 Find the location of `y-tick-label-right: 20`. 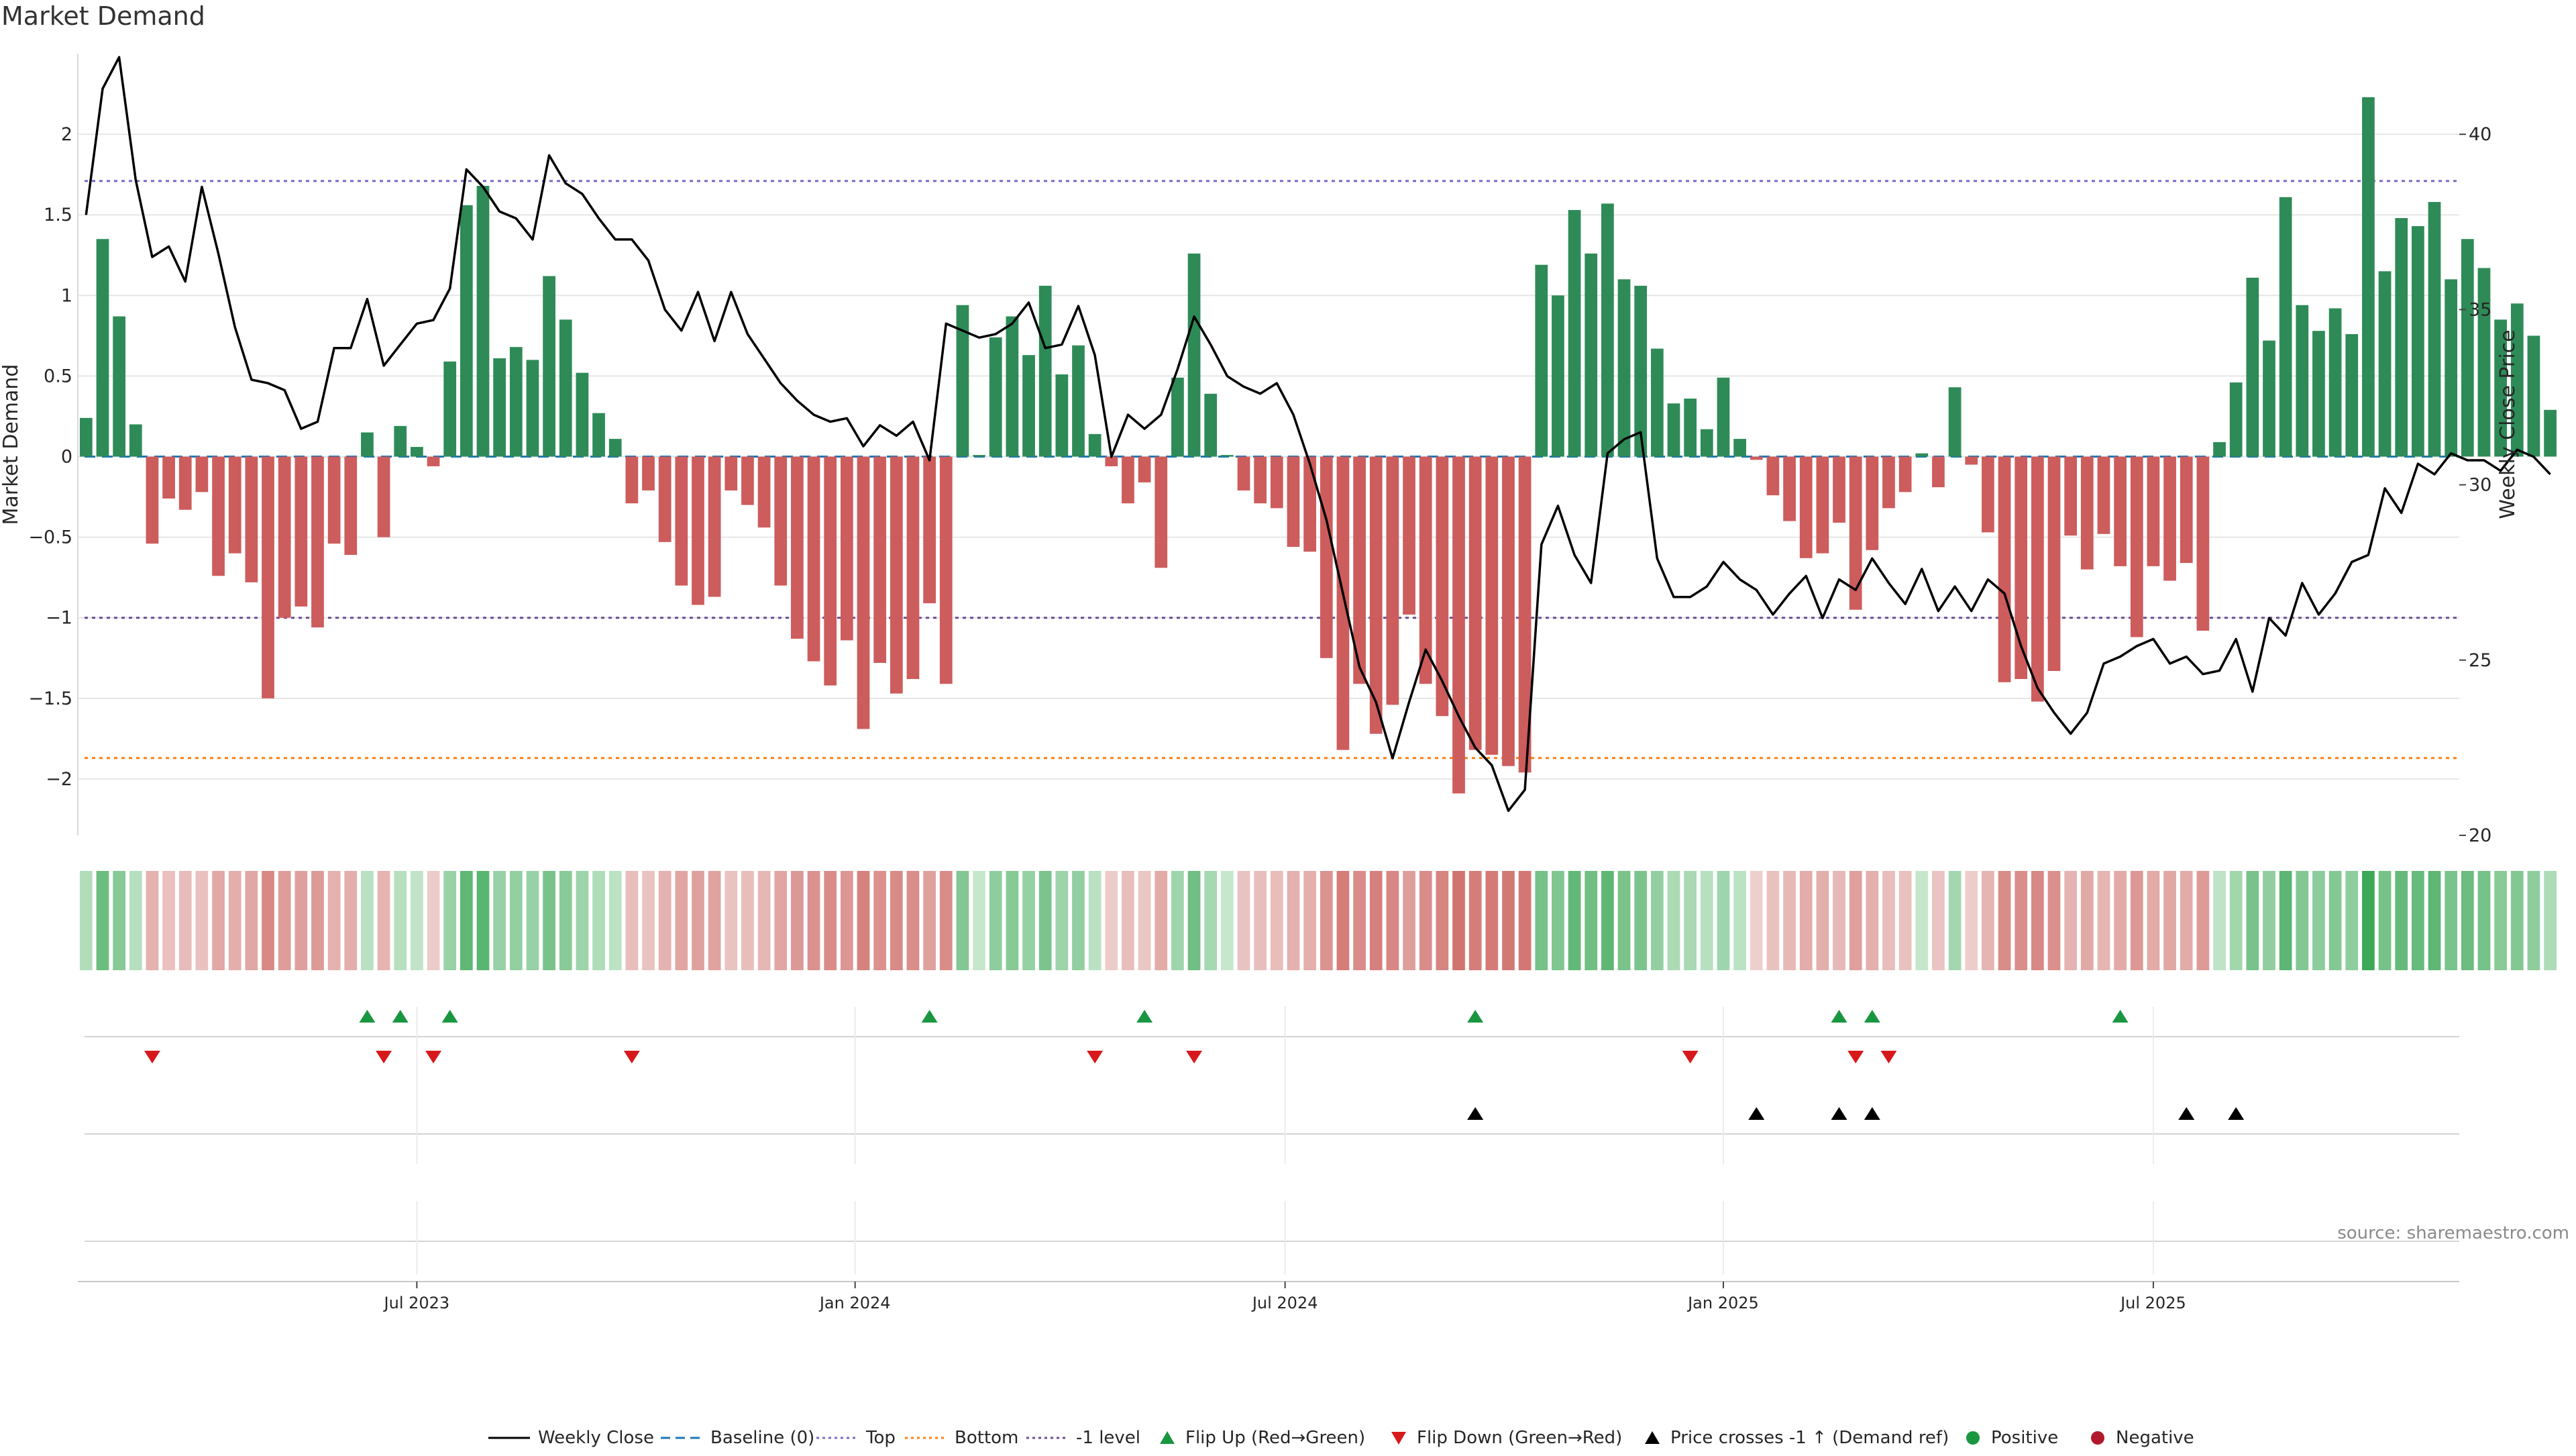

y-tick-label-right: 20 is located at coordinates (2480, 836).